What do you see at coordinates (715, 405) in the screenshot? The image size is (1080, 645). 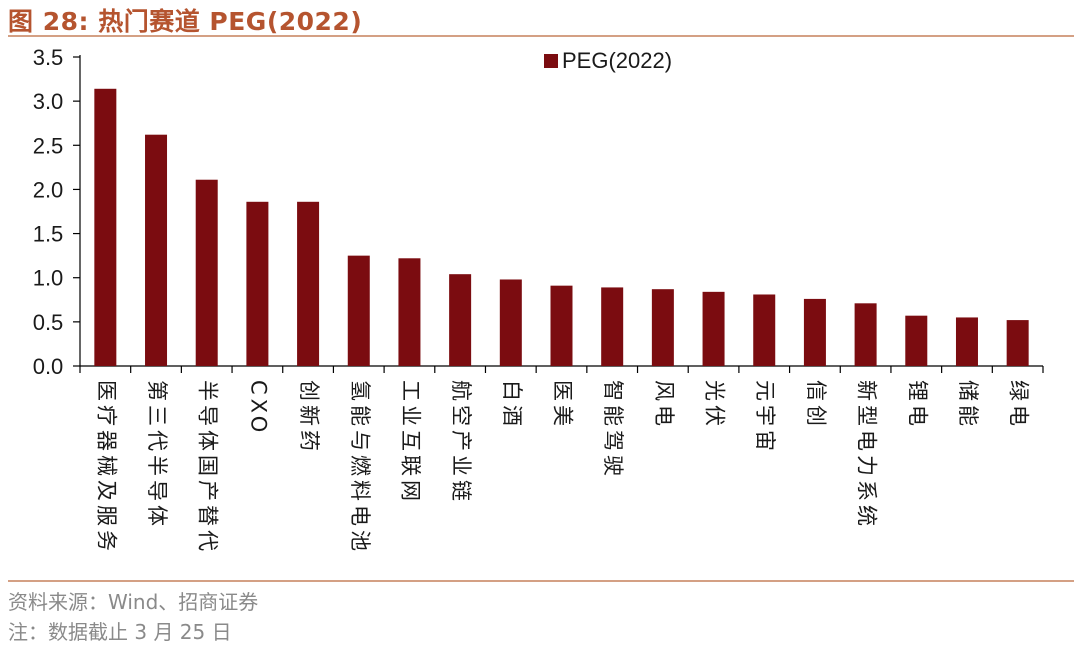 I see `category-label: 光伏` at bounding box center [715, 405].